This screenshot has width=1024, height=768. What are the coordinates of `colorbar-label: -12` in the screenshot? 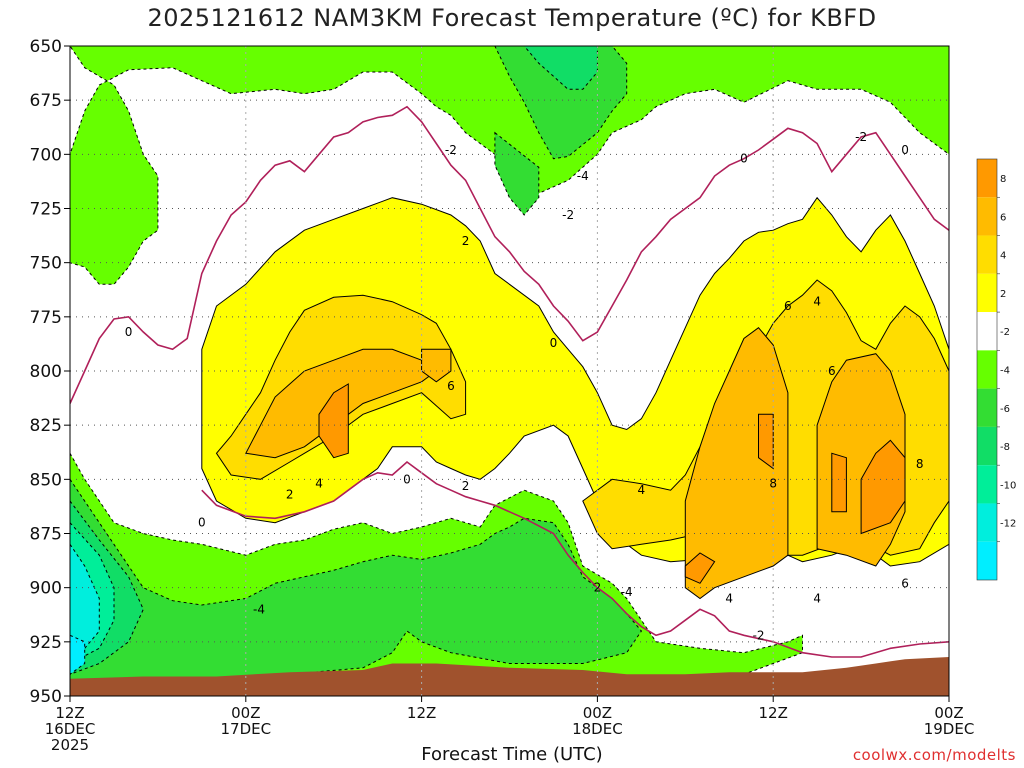 It's located at (1008, 524).